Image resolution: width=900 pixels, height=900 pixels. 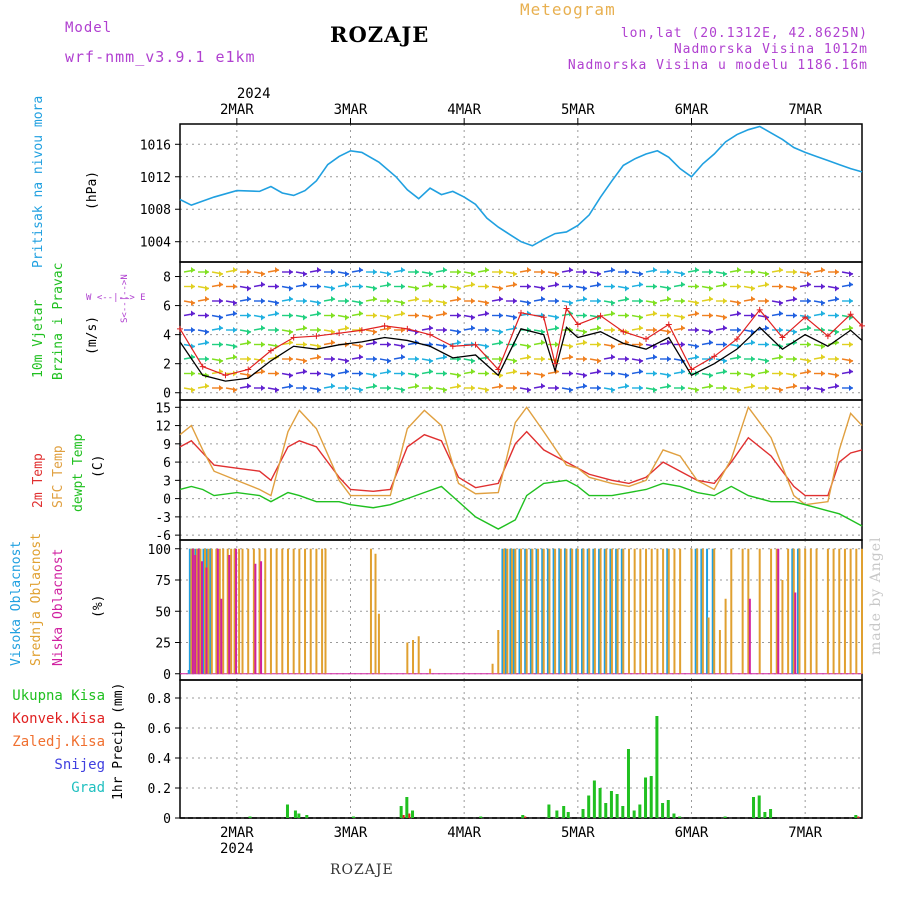 What do you see at coordinates (521, 455) in the screenshot?
I see `sfc-temp-line` at bounding box center [521, 455].